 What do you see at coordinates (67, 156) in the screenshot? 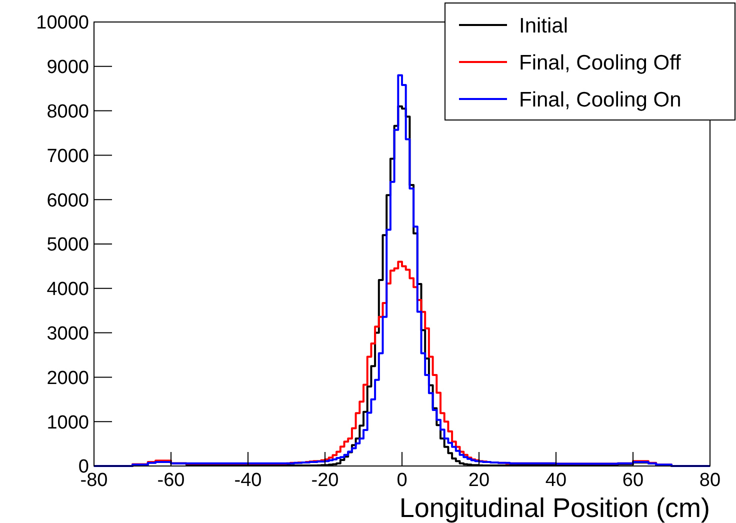
I see `y-tick-label: 7000` at bounding box center [67, 156].